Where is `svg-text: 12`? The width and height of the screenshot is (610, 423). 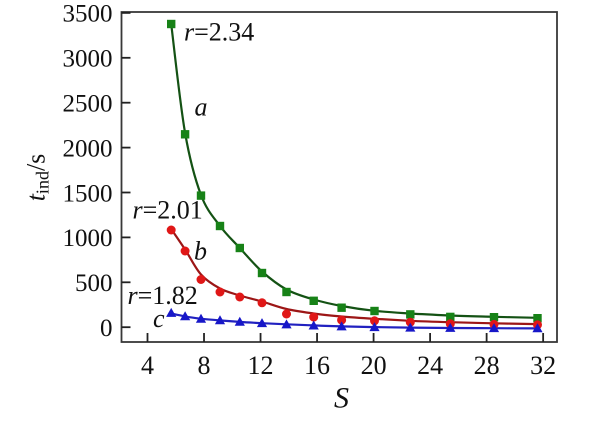 svg-text: 12 is located at coordinates (261, 365).